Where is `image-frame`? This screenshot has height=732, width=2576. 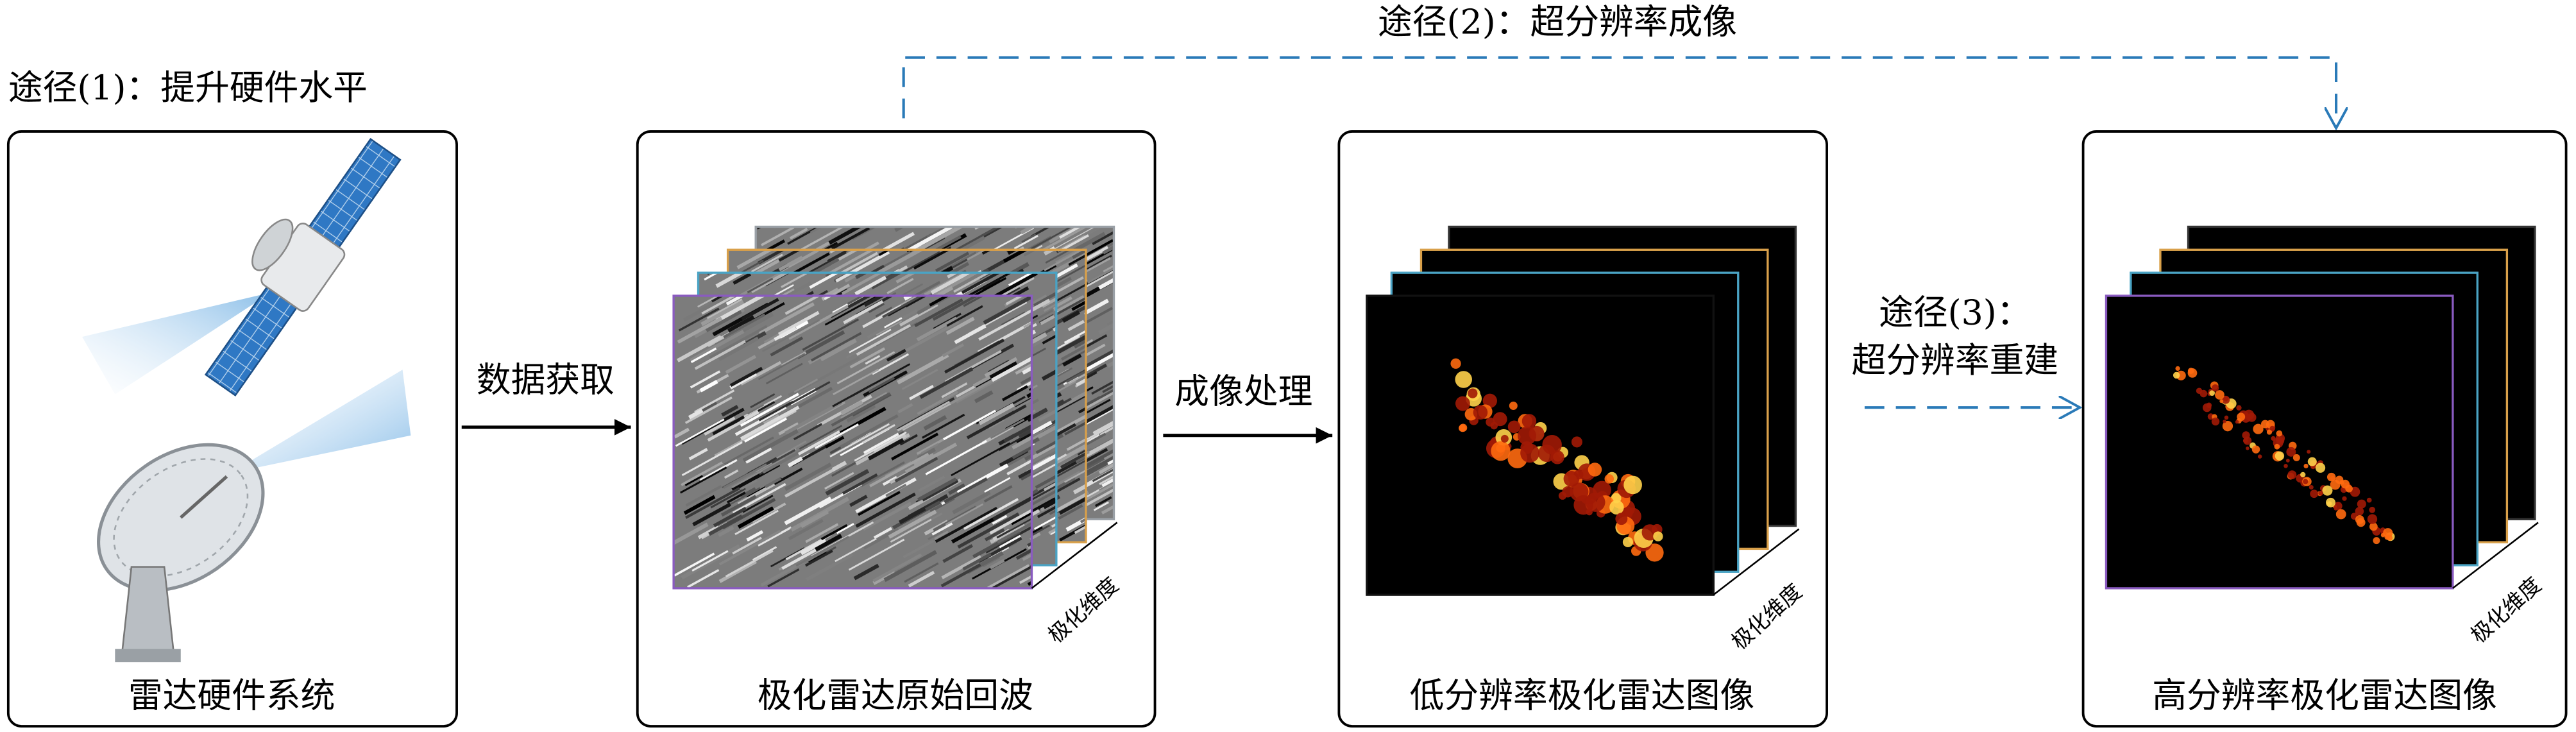
image-frame is located at coordinates (1540, 445).